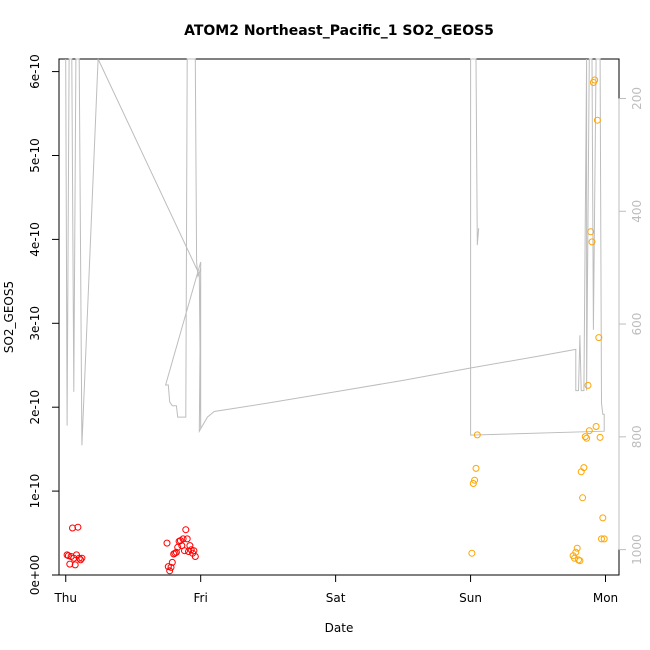  What do you see at coordinates (339, 31) in the screenshot?
I see `chart-title: ATOM2 Northeast_Pacific_1 SO2_GEOS5` at bounding box center [339, 31].